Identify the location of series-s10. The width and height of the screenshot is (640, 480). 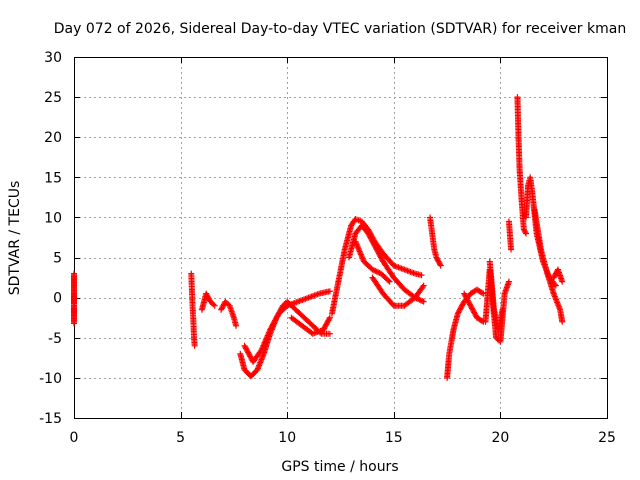
(372, 261).